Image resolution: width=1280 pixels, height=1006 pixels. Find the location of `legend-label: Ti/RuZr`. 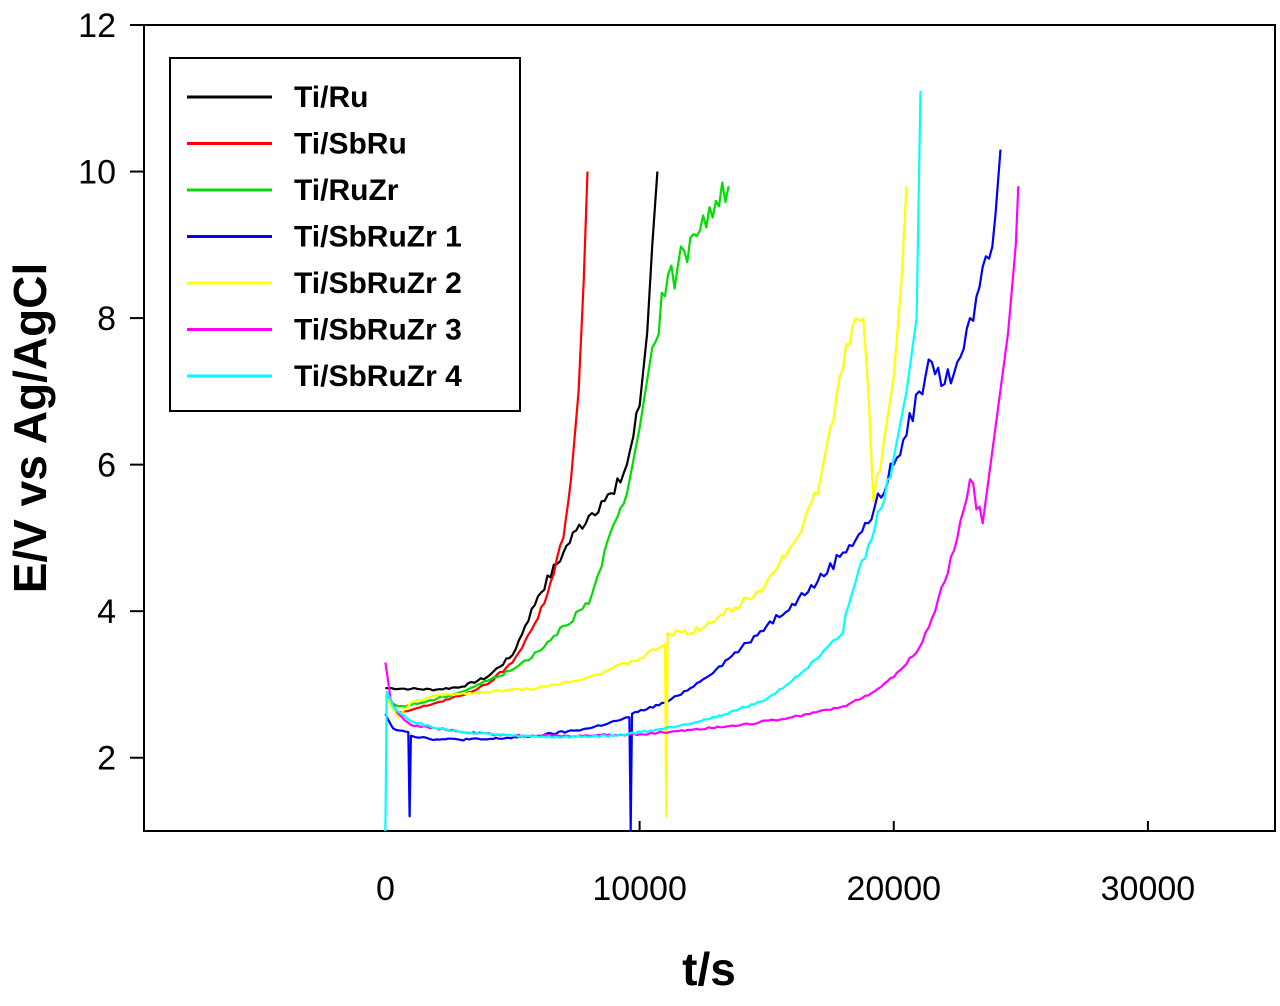

legend-label: Ti/RuZr is located at coordinates (346, 190).